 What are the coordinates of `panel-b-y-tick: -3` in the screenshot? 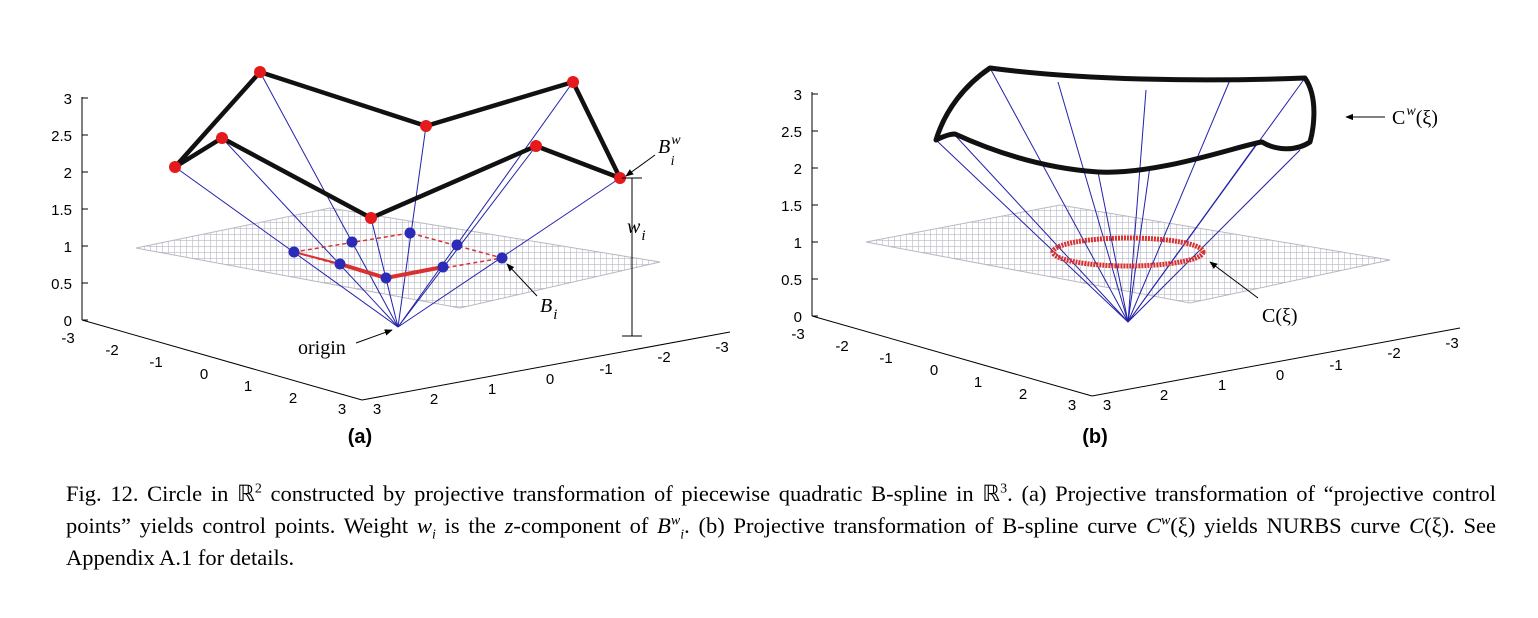 It's located at (1451, 343).